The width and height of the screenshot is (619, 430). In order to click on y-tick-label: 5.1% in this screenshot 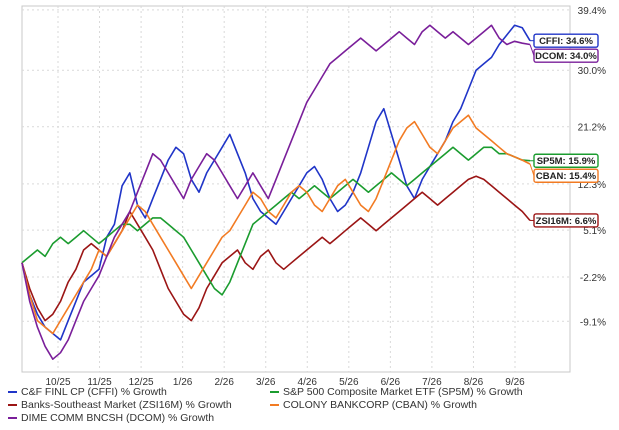, I will do `click(594, 231)`.